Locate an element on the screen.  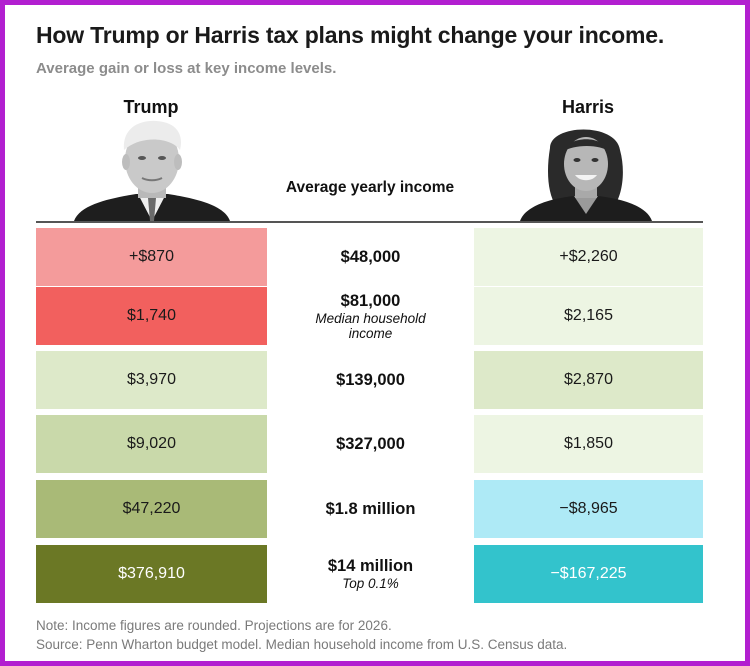
trump-portrait is located at coordinates (152, 170).